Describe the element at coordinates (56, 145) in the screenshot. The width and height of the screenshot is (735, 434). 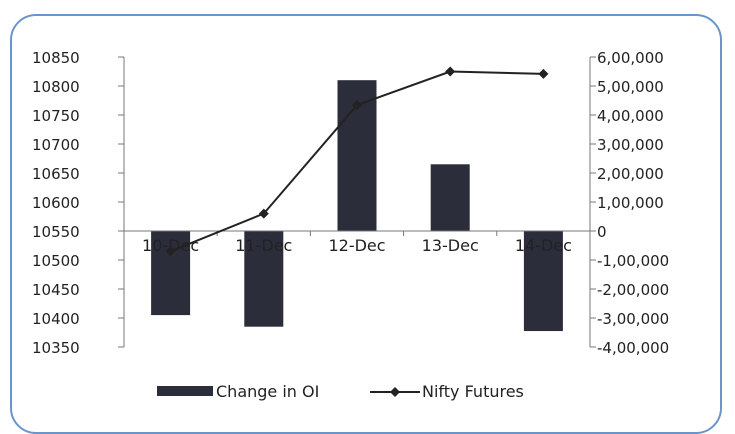
I see `left-tick-label: 10700` at that location.